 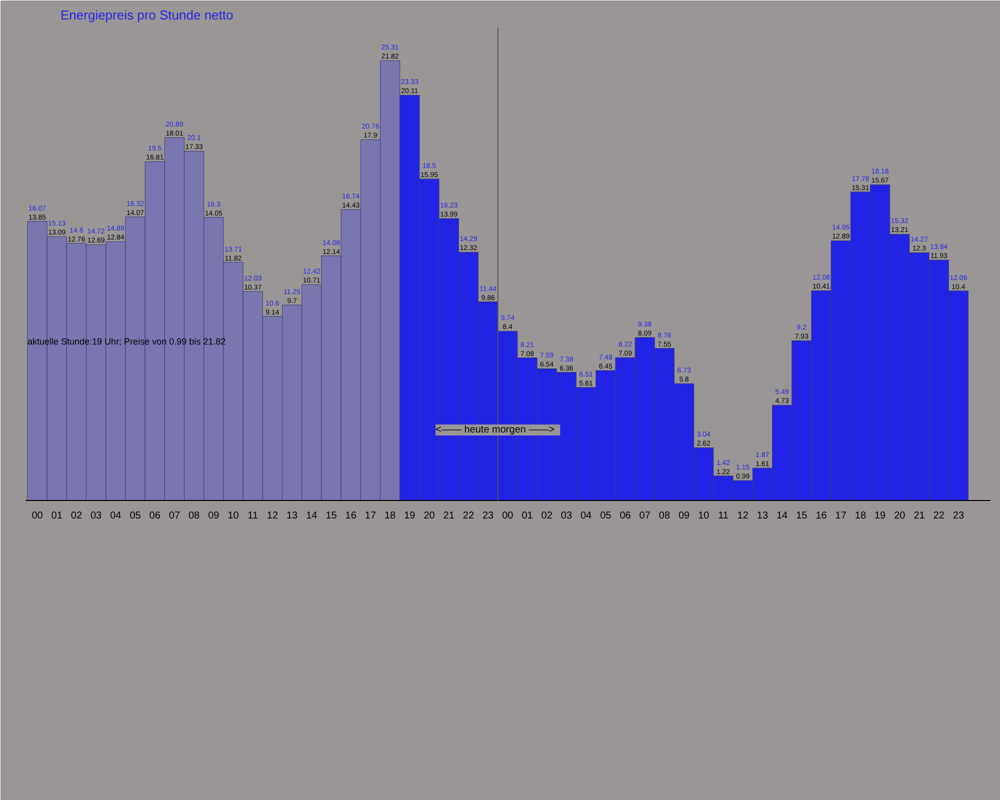 What do you see at coordinates (147, 15) in the screenshot?
I see `chart-title: Energiepreis pro Stunde netto` at bounding box center [147, 15].